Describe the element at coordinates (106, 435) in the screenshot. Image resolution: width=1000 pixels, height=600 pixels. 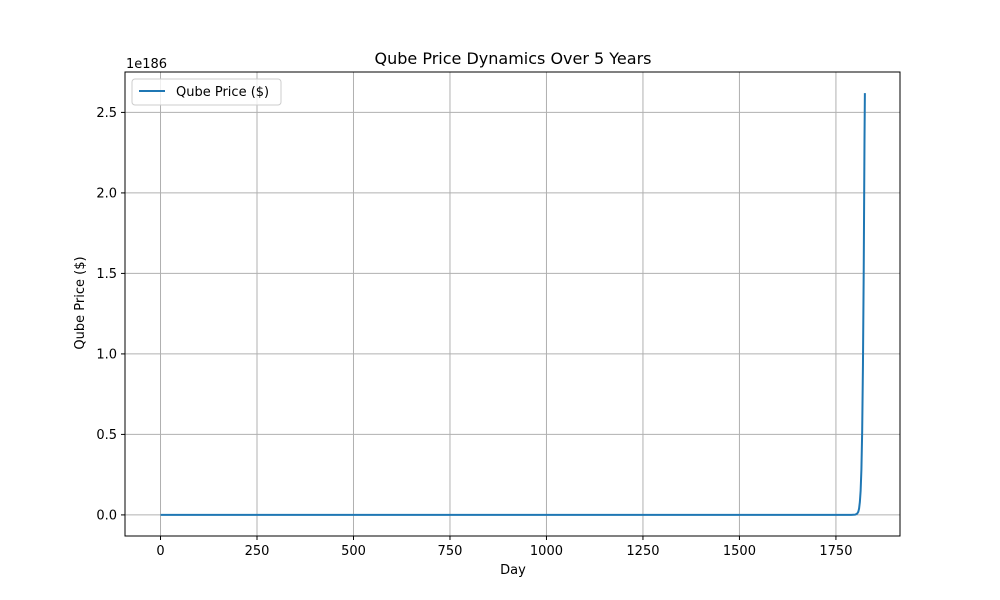
I see `y-tick-label: 0.5` at that location.